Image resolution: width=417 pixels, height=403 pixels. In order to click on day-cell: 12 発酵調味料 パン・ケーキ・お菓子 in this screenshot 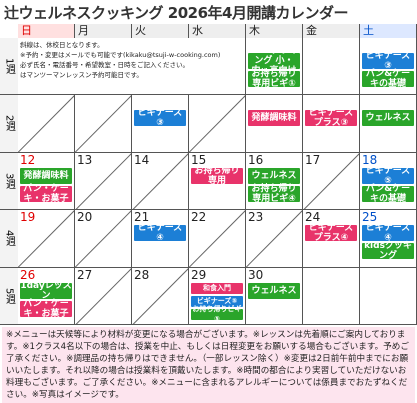, I will do `click(46, 181)`.